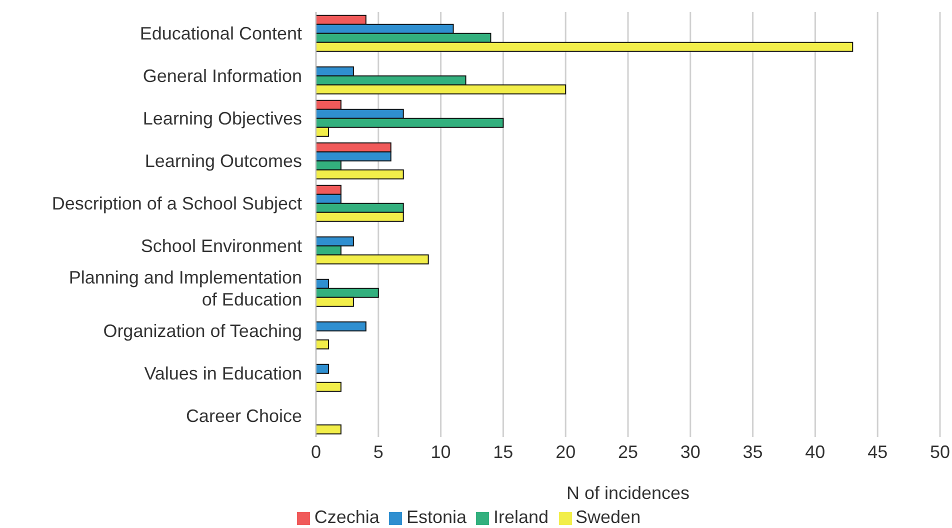  What do you see at coordinates (223, 373) in the screenshot?
I see `y-tick-label: Values in Education` at bounding box center [223, 373].